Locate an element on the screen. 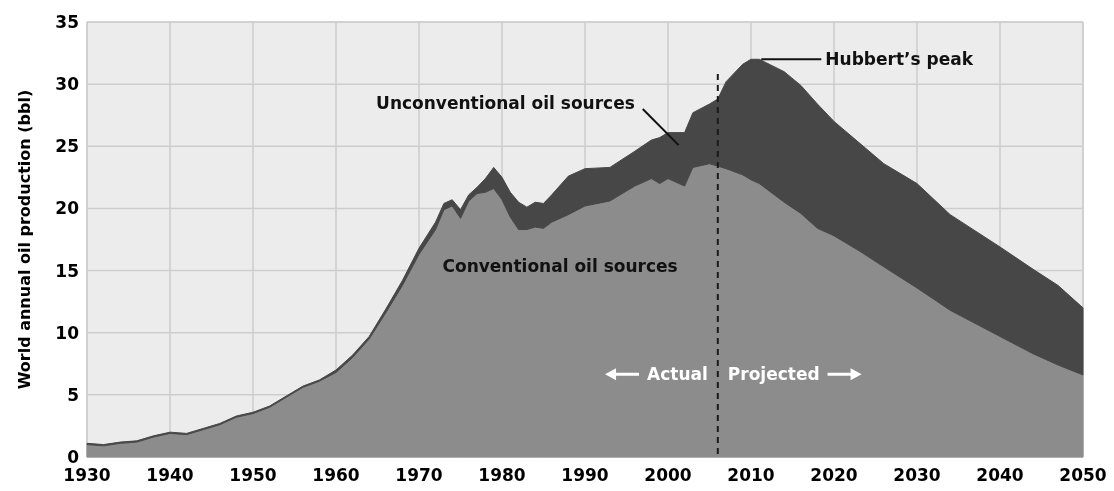 The image size is (1114, 491). x-tick-label: 1960 is located at coordinates (336, 475).